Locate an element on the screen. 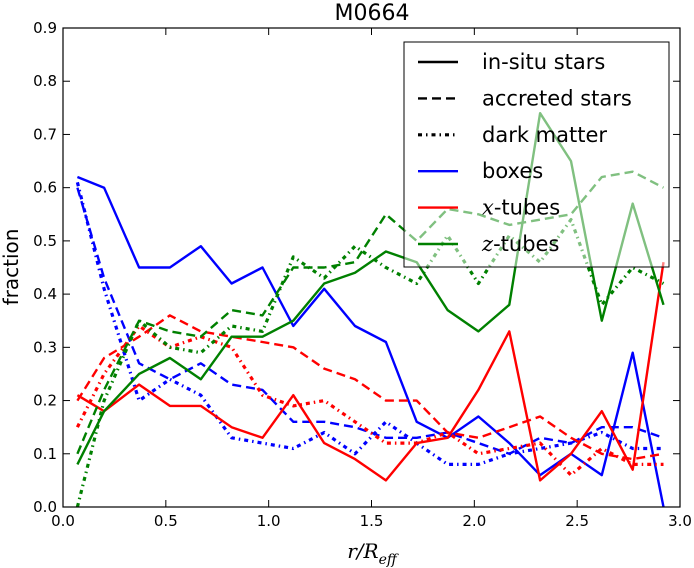  legend-label-1: accreted stars is located at coordinates (557, 98).